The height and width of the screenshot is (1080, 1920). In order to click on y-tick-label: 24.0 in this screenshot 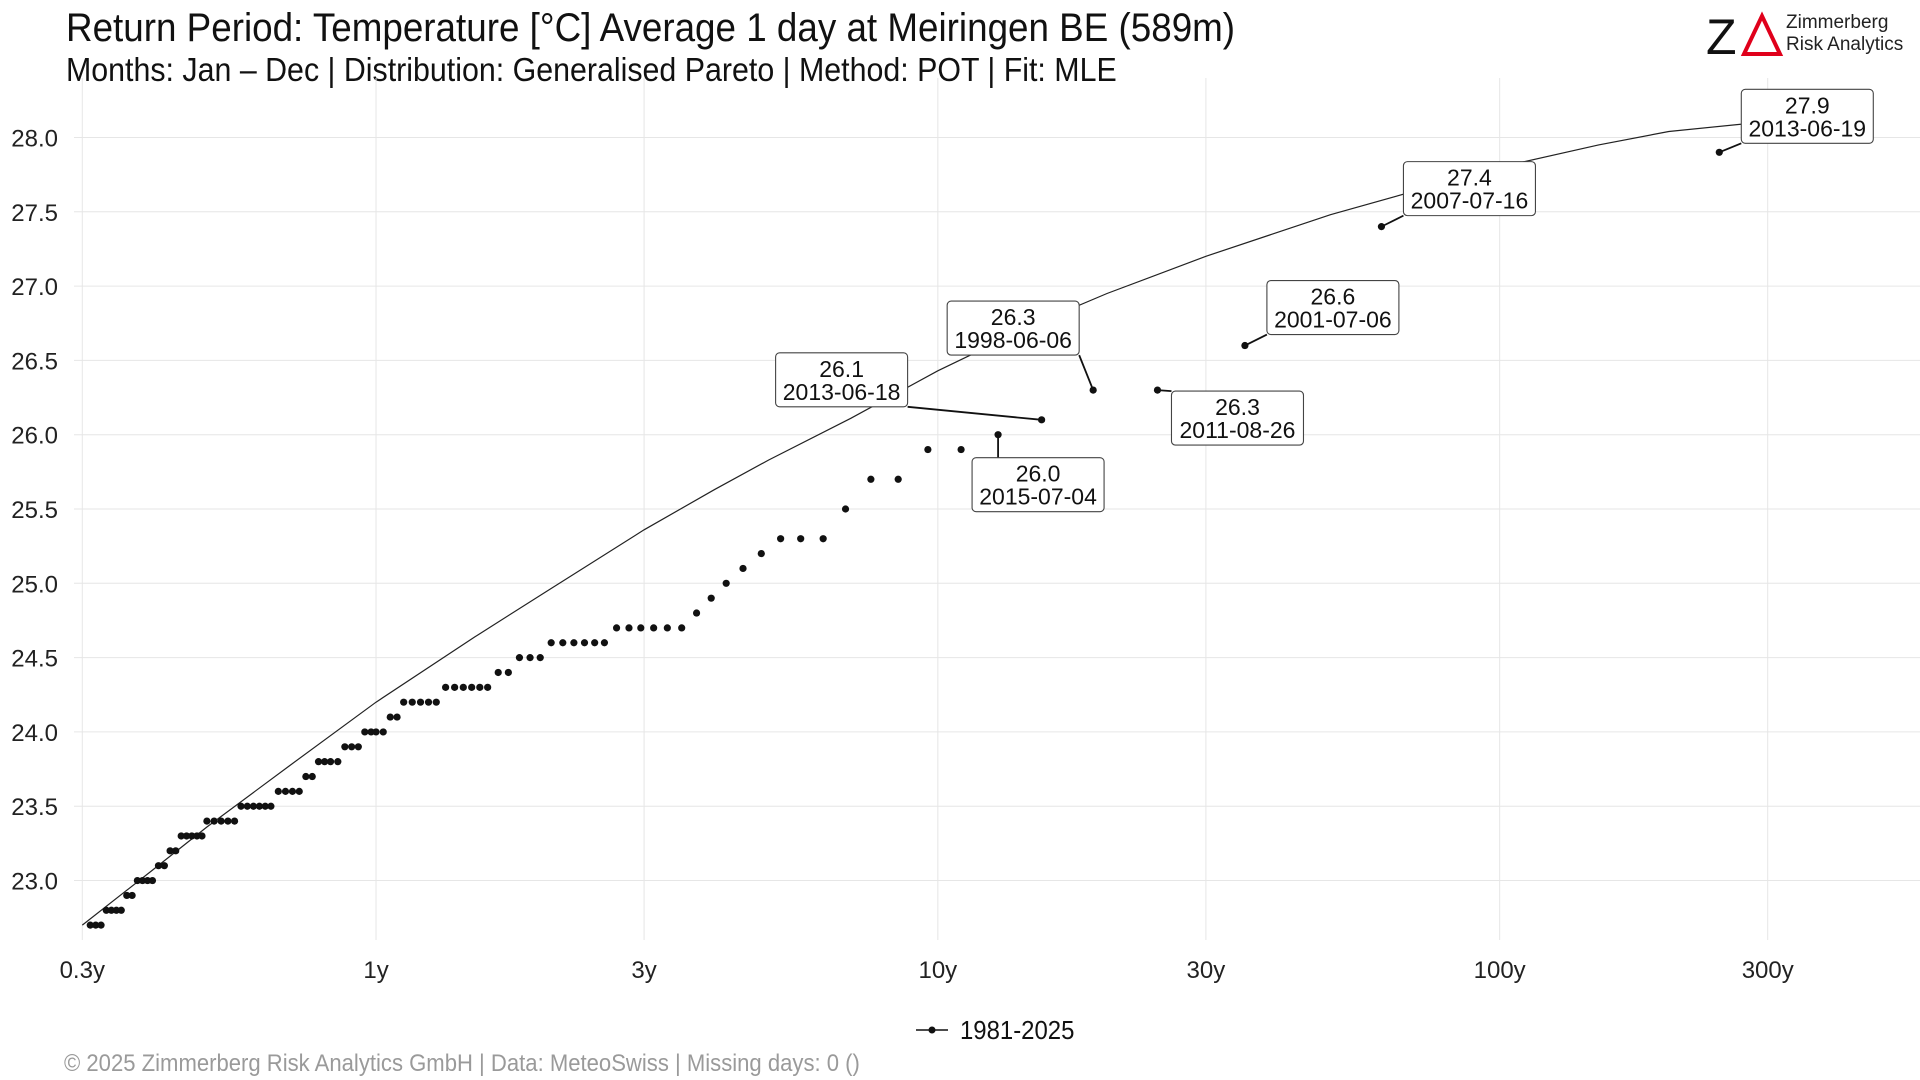, I will do `click(34, 733)`.